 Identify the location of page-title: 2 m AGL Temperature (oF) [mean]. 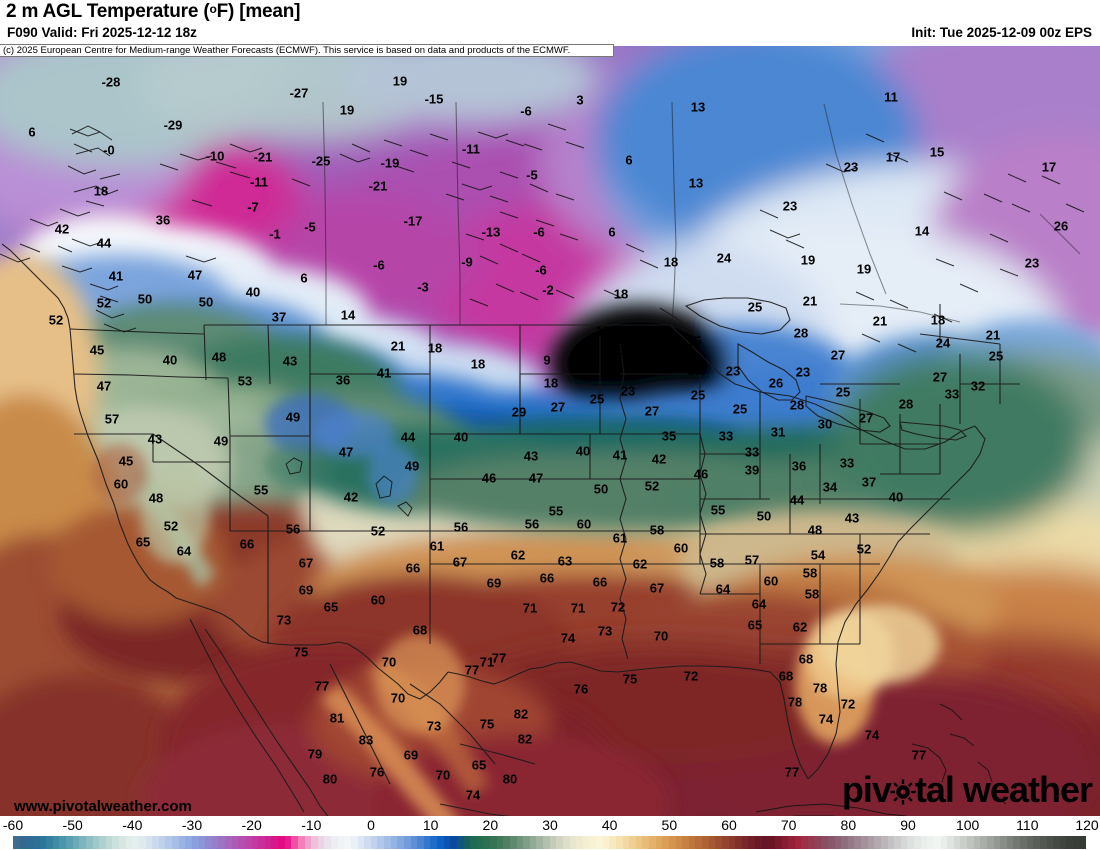
(153, 12).